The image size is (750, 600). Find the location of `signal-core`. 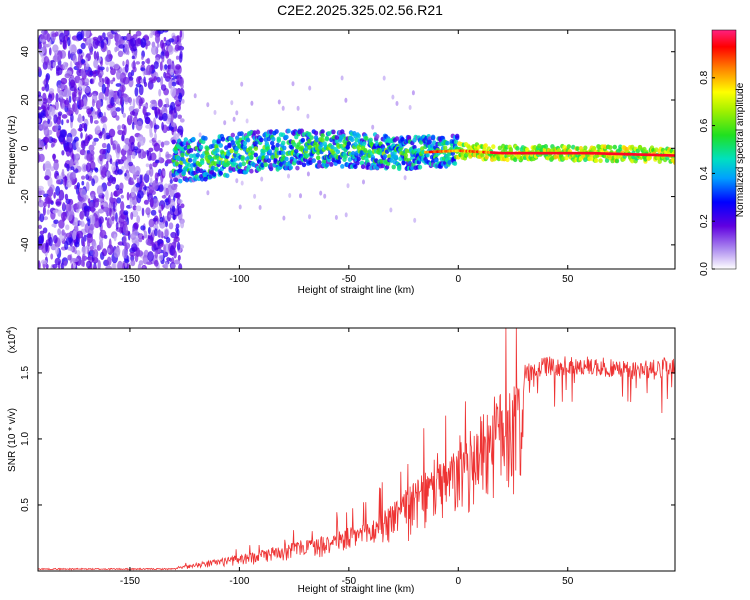

signal-core is located at coordinates (673, 155).